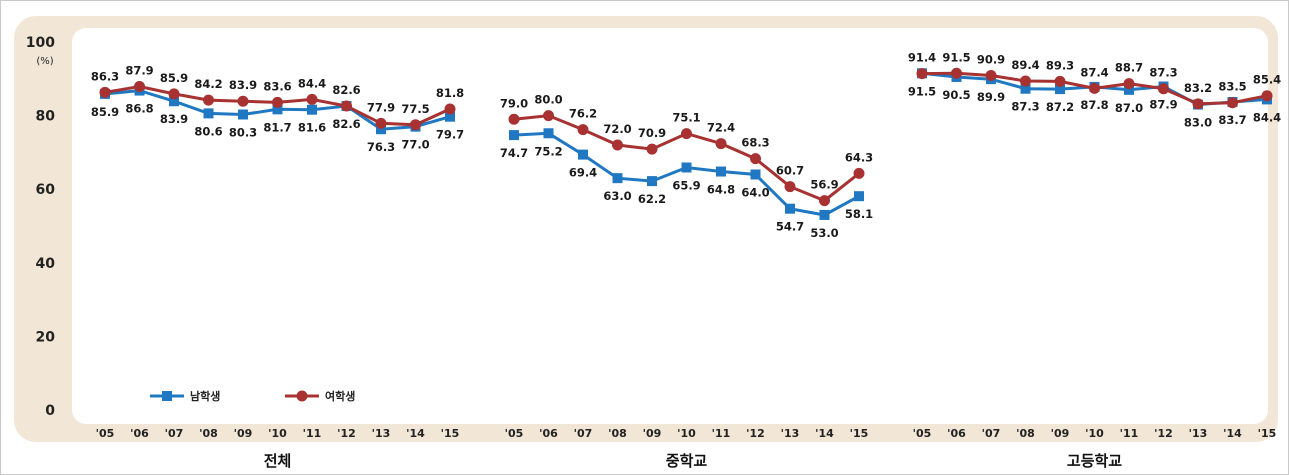 This screenshot has width=1289, height=475. Describe the element at coordinates (1198, 123) in the screenshot. I see `data-label-male: 83.0` at that location.